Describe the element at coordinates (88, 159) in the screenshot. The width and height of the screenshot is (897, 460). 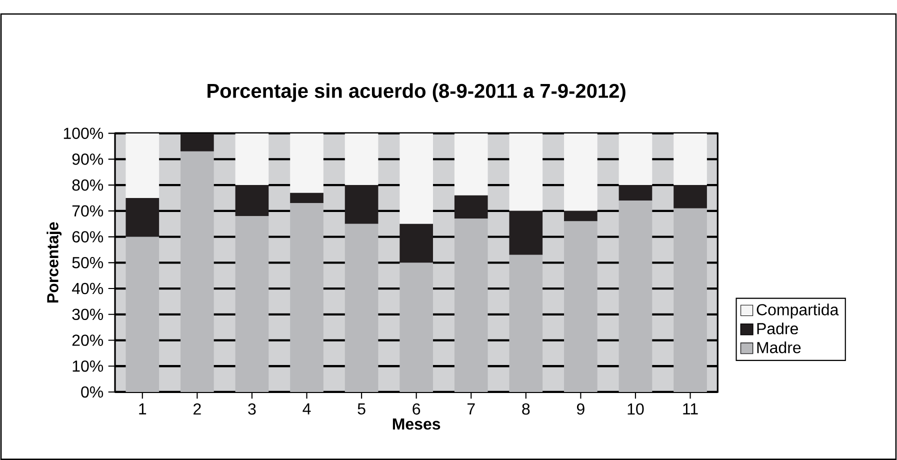
I see `y-tick-label: 90%` at that location.